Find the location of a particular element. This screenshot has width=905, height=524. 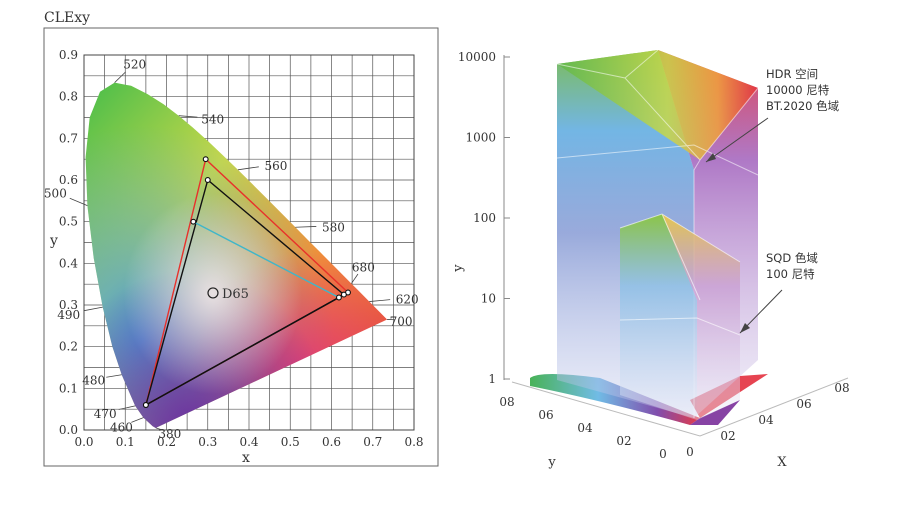

z-tick-label: 100 is located at coordinates (484, 218).